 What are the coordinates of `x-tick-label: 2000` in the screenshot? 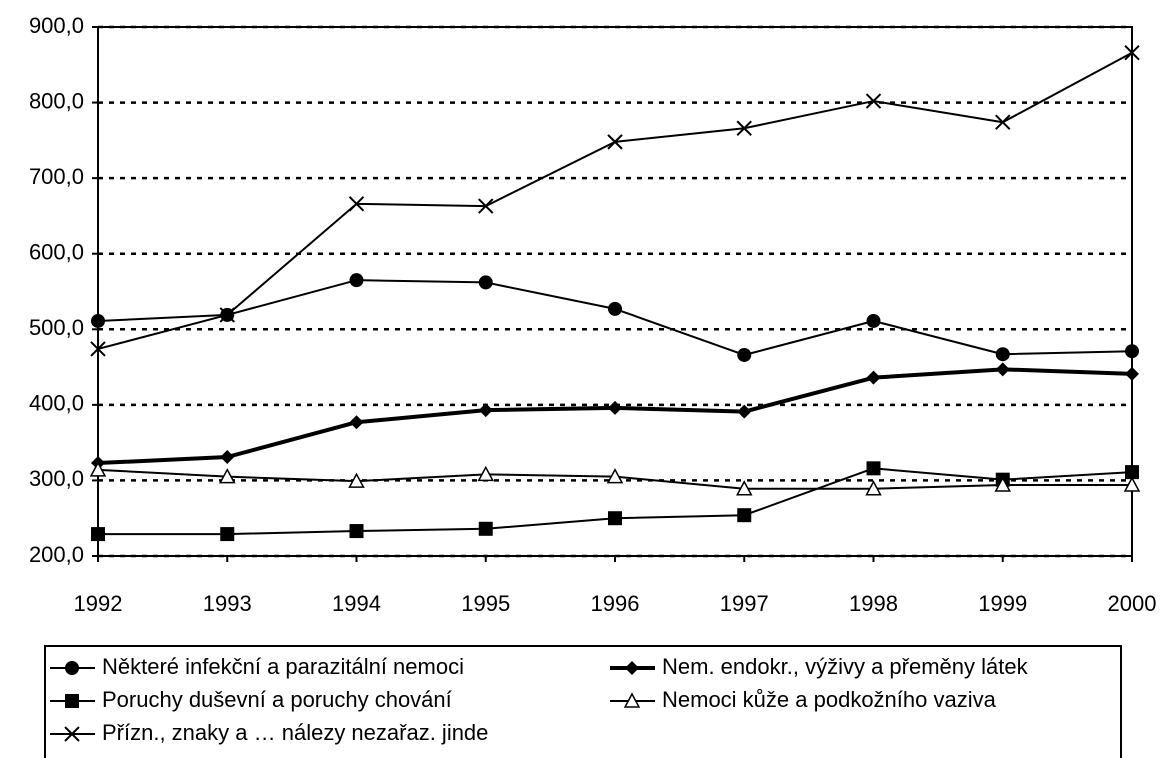 It's located at (1132, 603).